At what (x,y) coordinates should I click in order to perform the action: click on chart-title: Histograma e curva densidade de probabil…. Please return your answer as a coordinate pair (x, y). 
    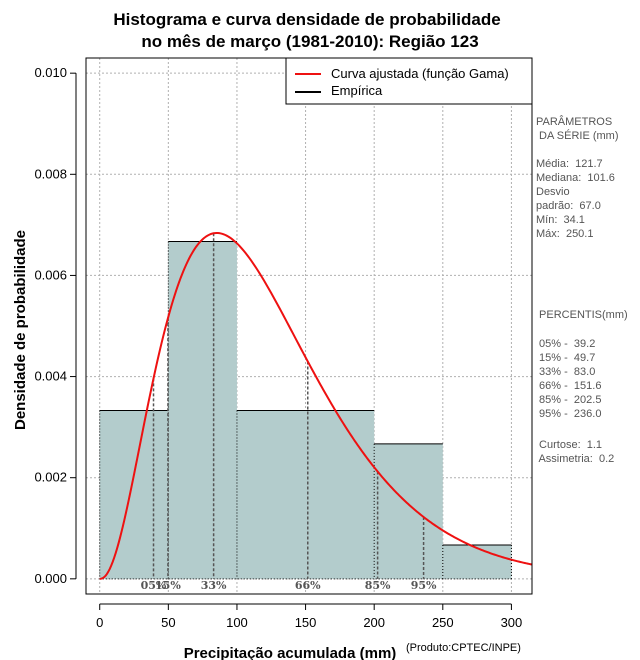
    Looking at the image, I should click on (306, 19).